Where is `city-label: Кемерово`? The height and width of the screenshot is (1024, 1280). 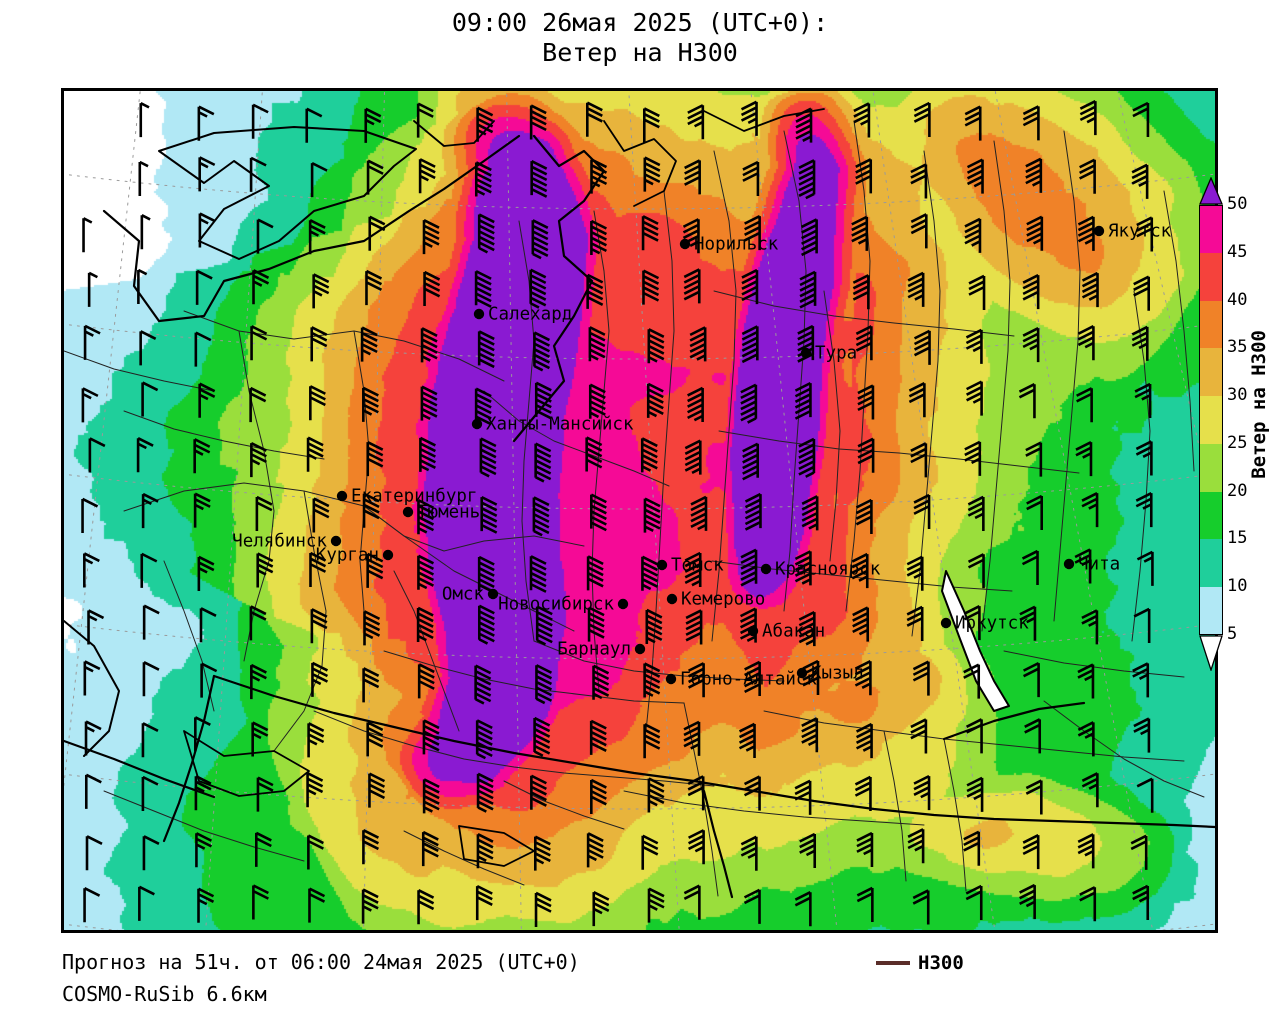 city-label: Кемерово is located at coordinates (723, 600).